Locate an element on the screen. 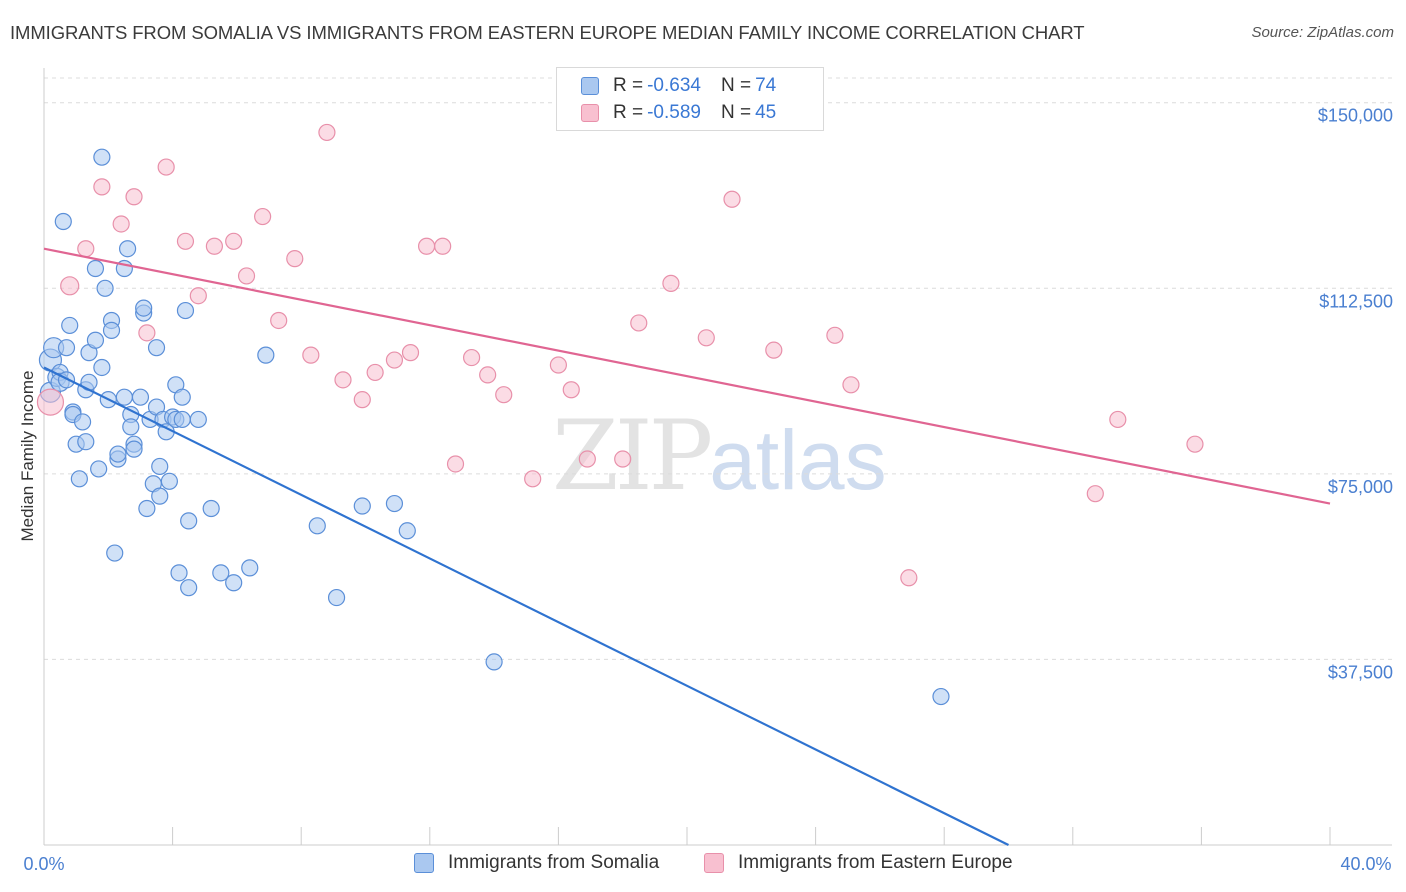  x-tick-label: 0.0% is located at coordinates (43, 864).